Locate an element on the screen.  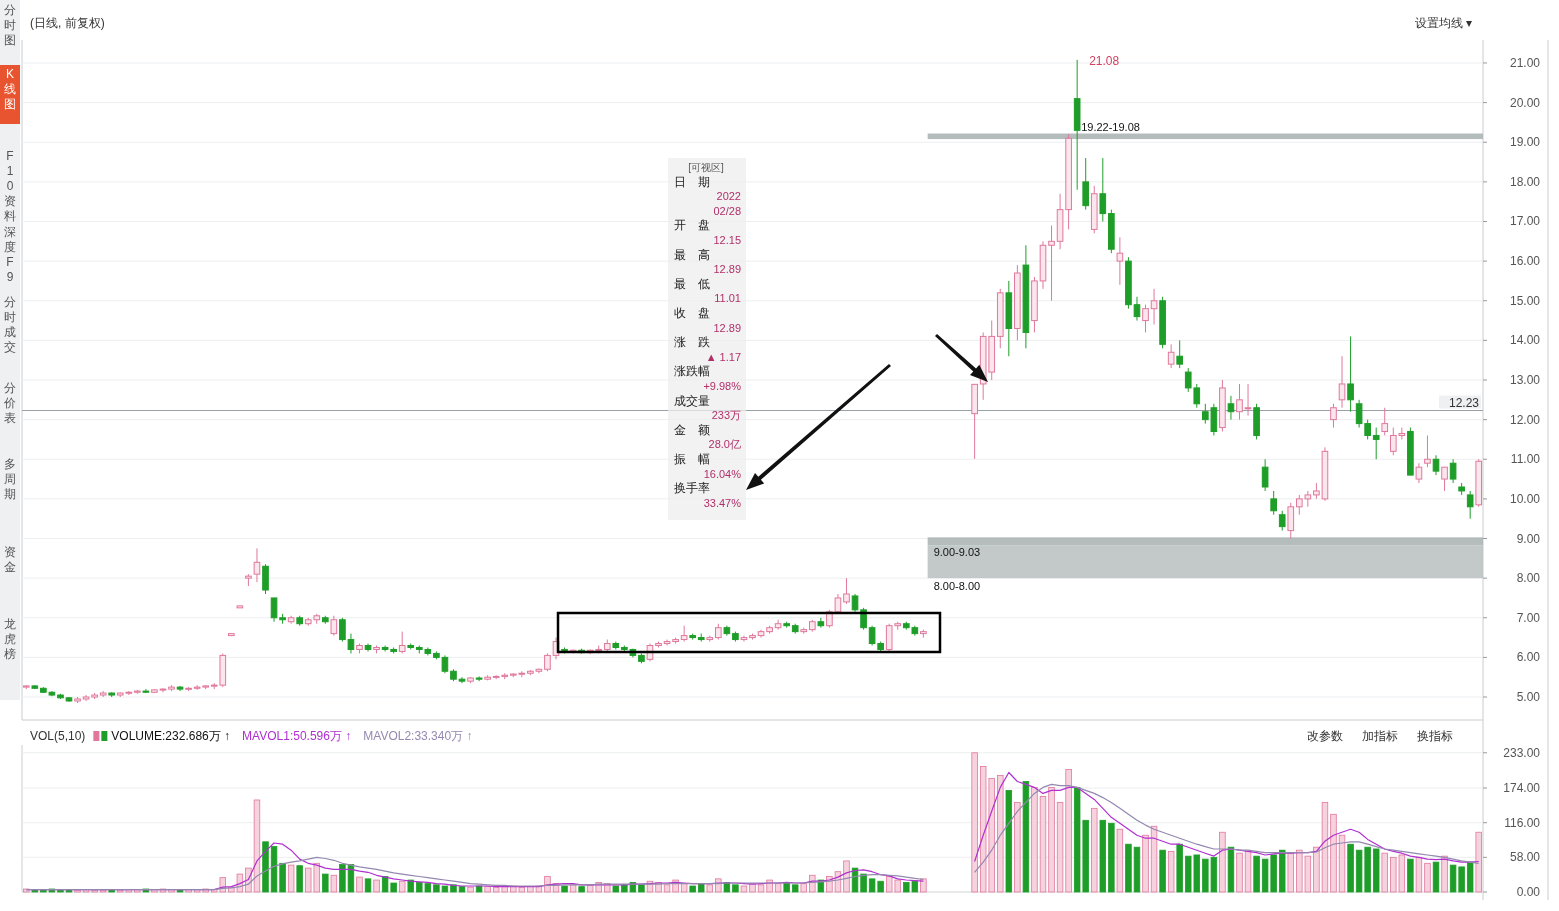
text: MAVOL1:50.596万 ↑ is located at coordinates (297, 736).